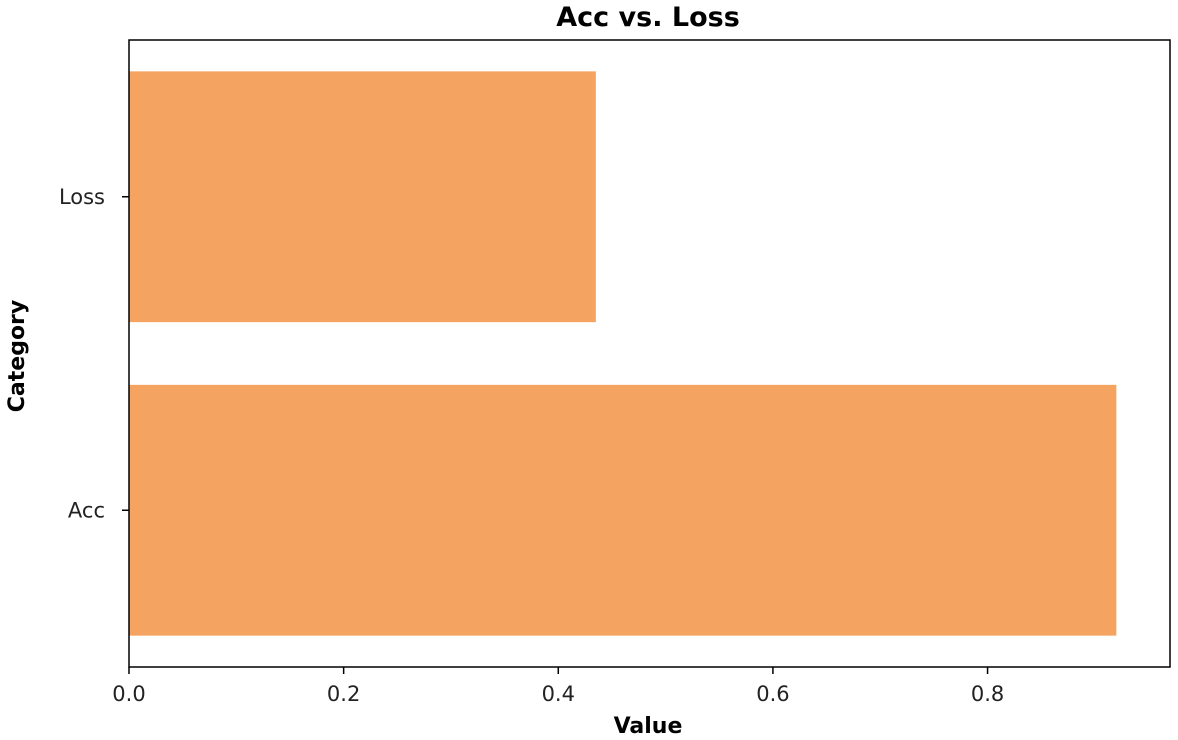 The height and width of the screenshot is (740, 1178). I want to click on y-tick-label: Acc, so click(86, 510).